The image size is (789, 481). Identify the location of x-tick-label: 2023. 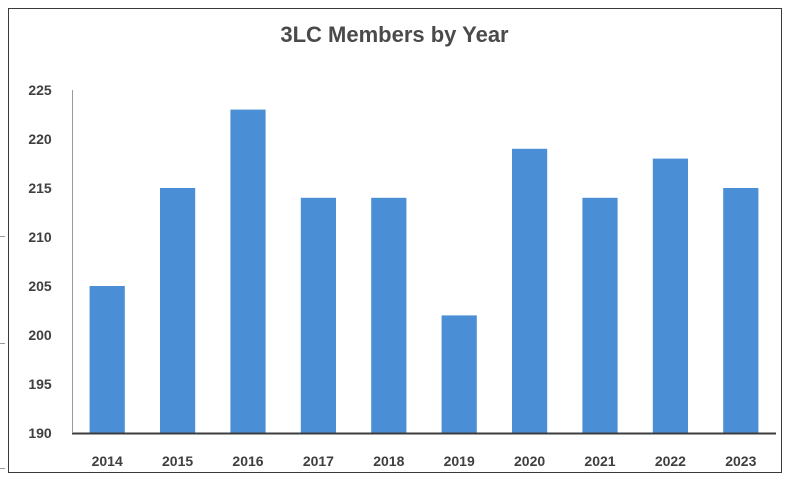
(740, 461).